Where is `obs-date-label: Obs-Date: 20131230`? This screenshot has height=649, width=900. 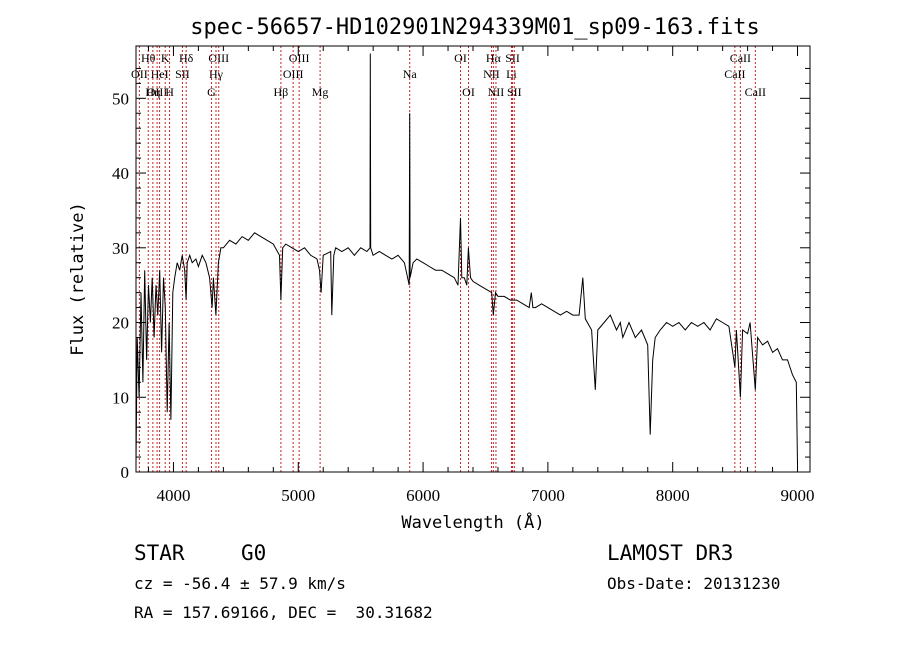 obs-date-label: Obs-Date: 20131230 is located at coordinates (694, 583).